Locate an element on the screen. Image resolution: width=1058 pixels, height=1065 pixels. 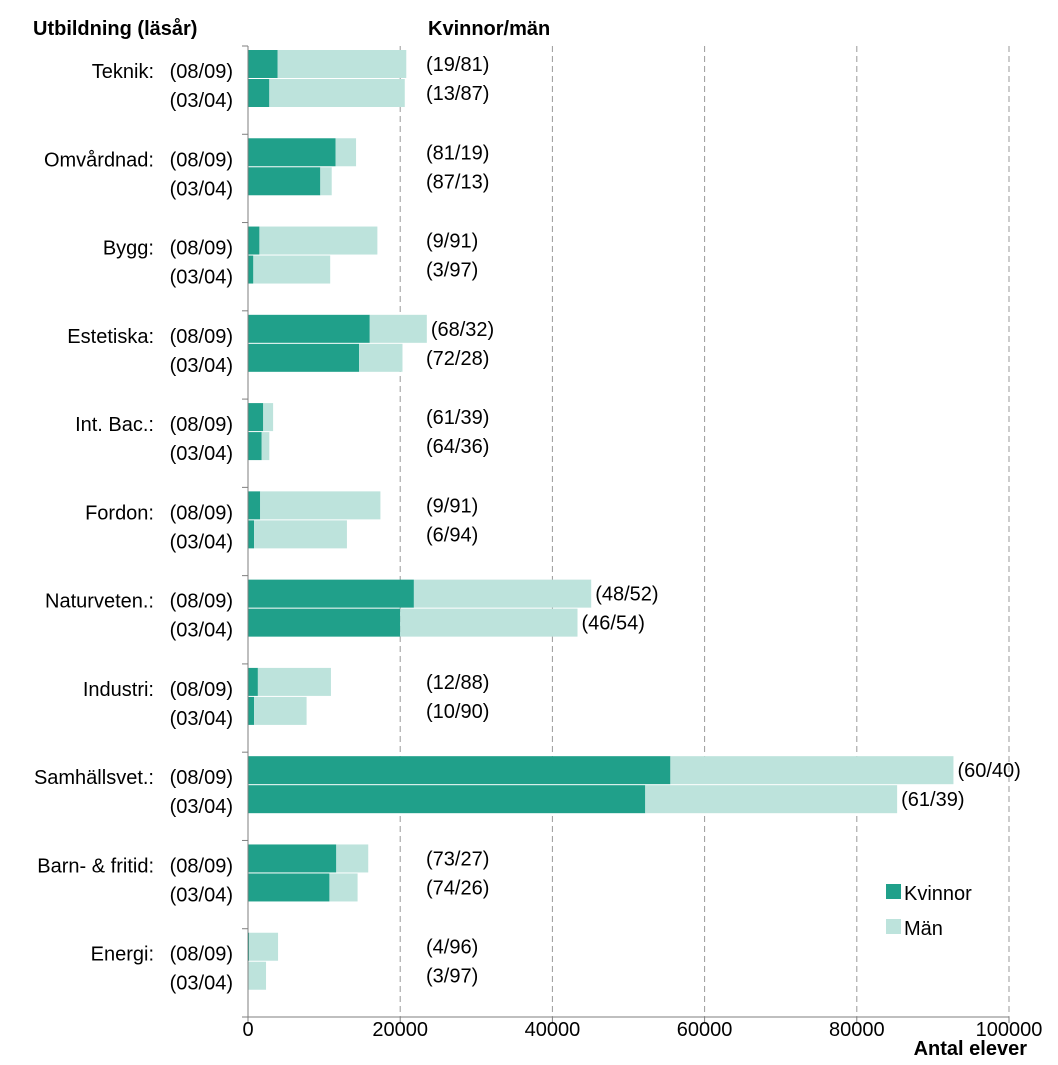
legend: Kvinnor Män is located at coordinates (929, 911).